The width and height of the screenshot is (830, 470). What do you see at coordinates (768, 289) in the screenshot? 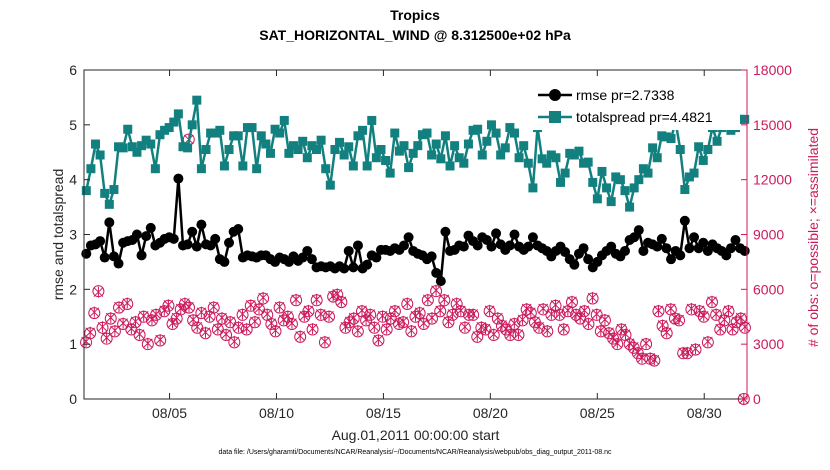
I see `y-right-tick-label: 6000` at bounding box center [768, 289].